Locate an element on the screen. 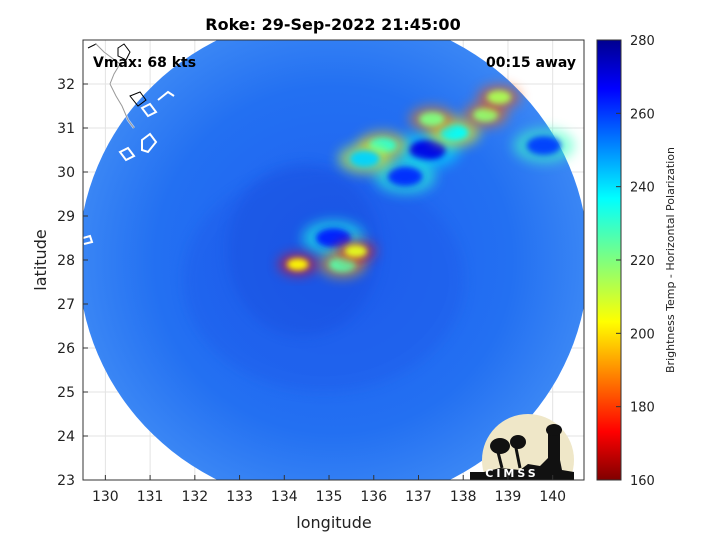 This screenshot has width=720, height=540. y-tick-label: 25 is located at coordinates (66, 393).